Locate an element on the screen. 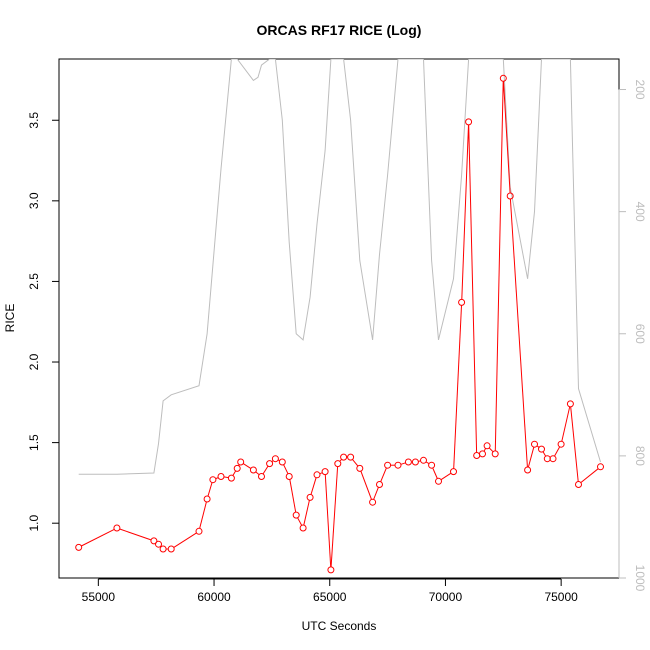 The height and width of the screenshot is (650, 650). x-tick-label: 75000 is located at coordinates (561, 597).